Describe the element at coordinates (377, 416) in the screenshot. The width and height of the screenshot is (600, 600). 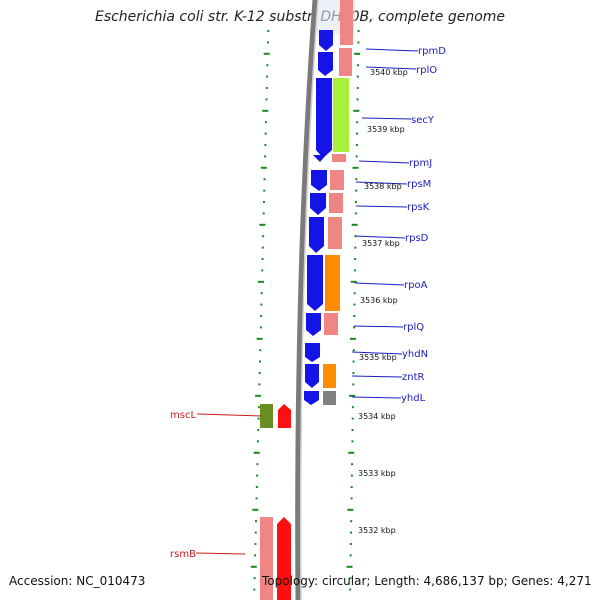
I see `kbp-label: 3534 kbp` at that location.